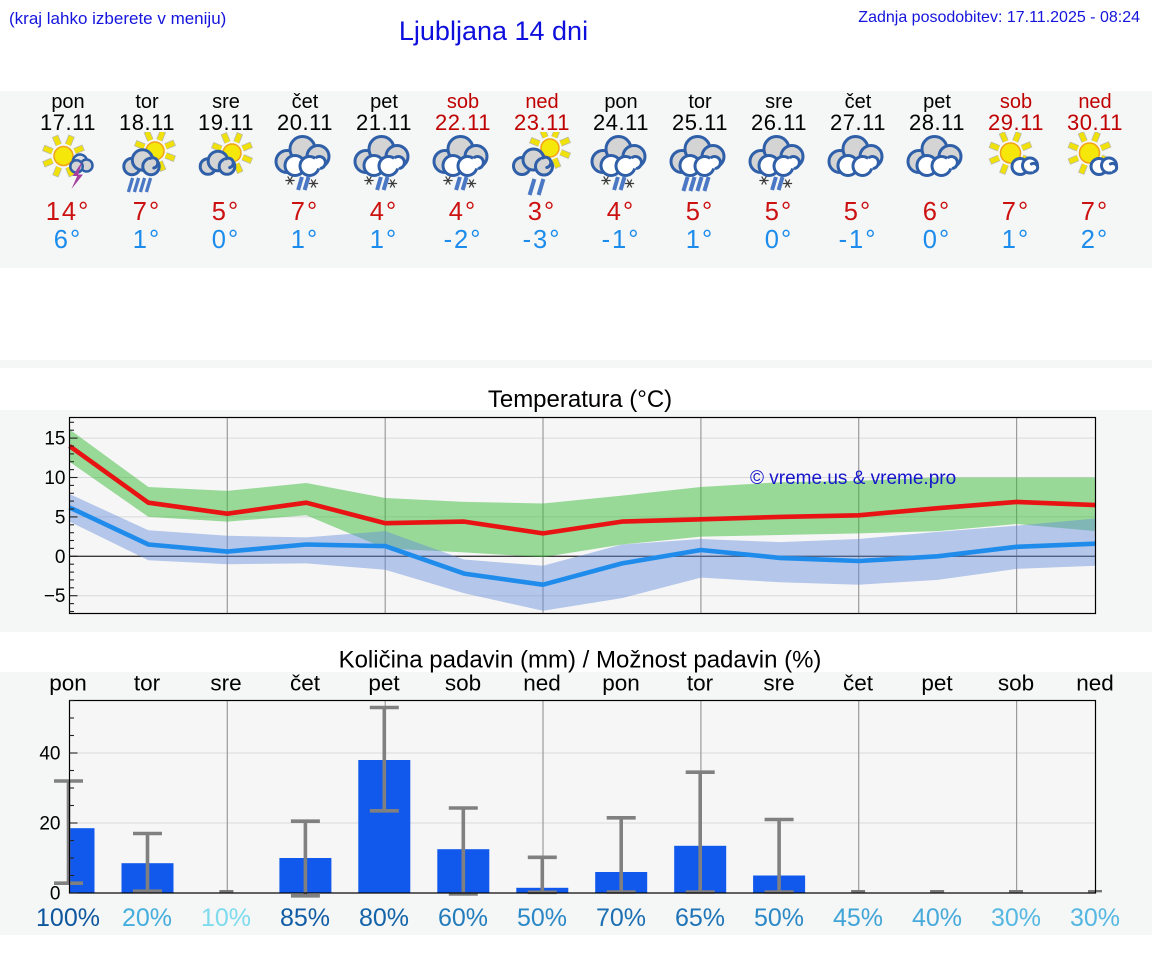 This screenshot has height=975, width=1152. Describe the element at coordinates (147, 918) in the screenshot. I see `svg-text: 20%` at that location.